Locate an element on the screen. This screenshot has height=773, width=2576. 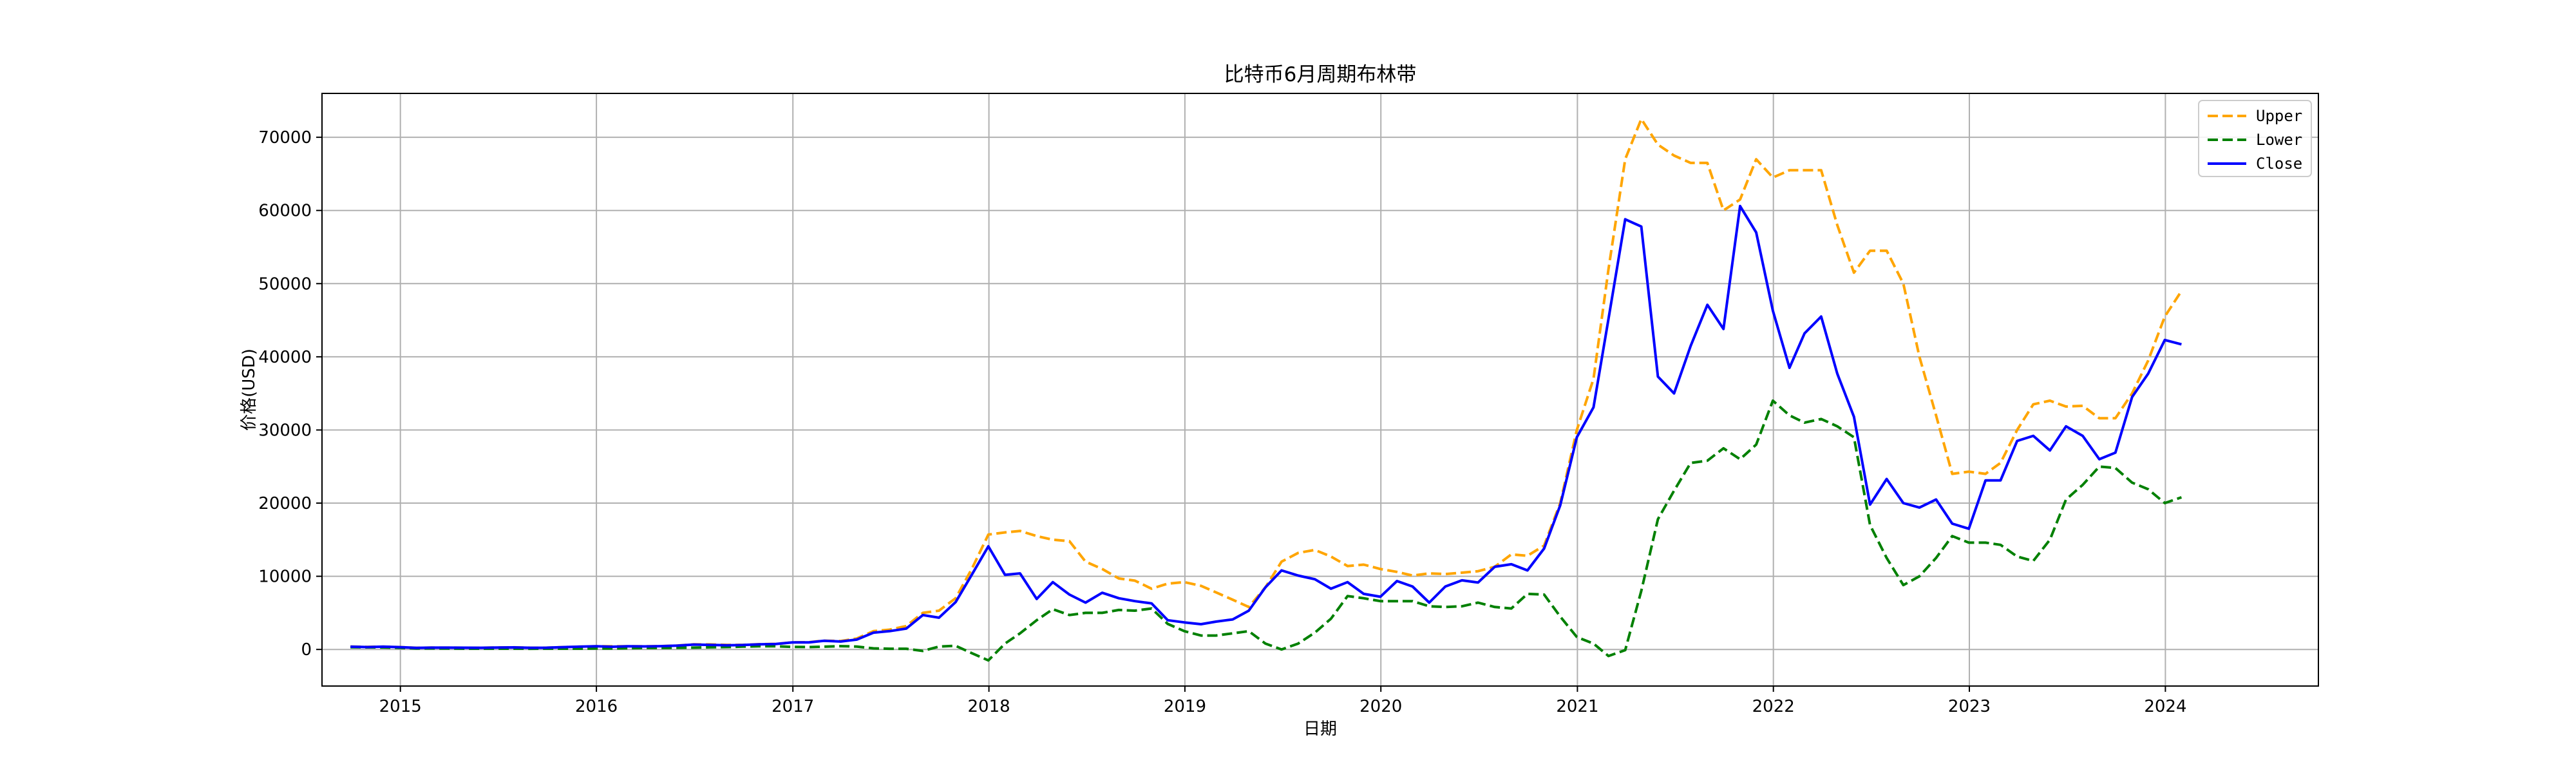
legend-label-upper: Upper is located at coordinates (2279, 116).